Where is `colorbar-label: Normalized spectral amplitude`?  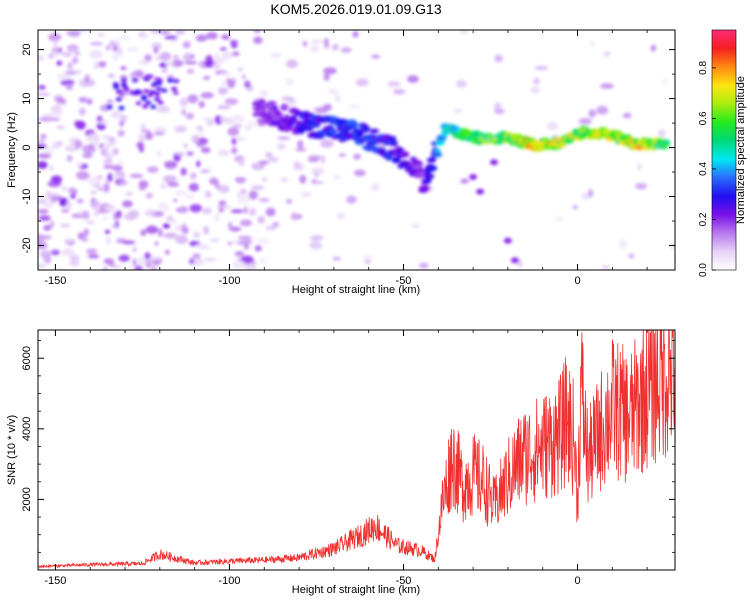 colorbar-label: Normalized spectral amplitude is located at coordinates (741, 150).